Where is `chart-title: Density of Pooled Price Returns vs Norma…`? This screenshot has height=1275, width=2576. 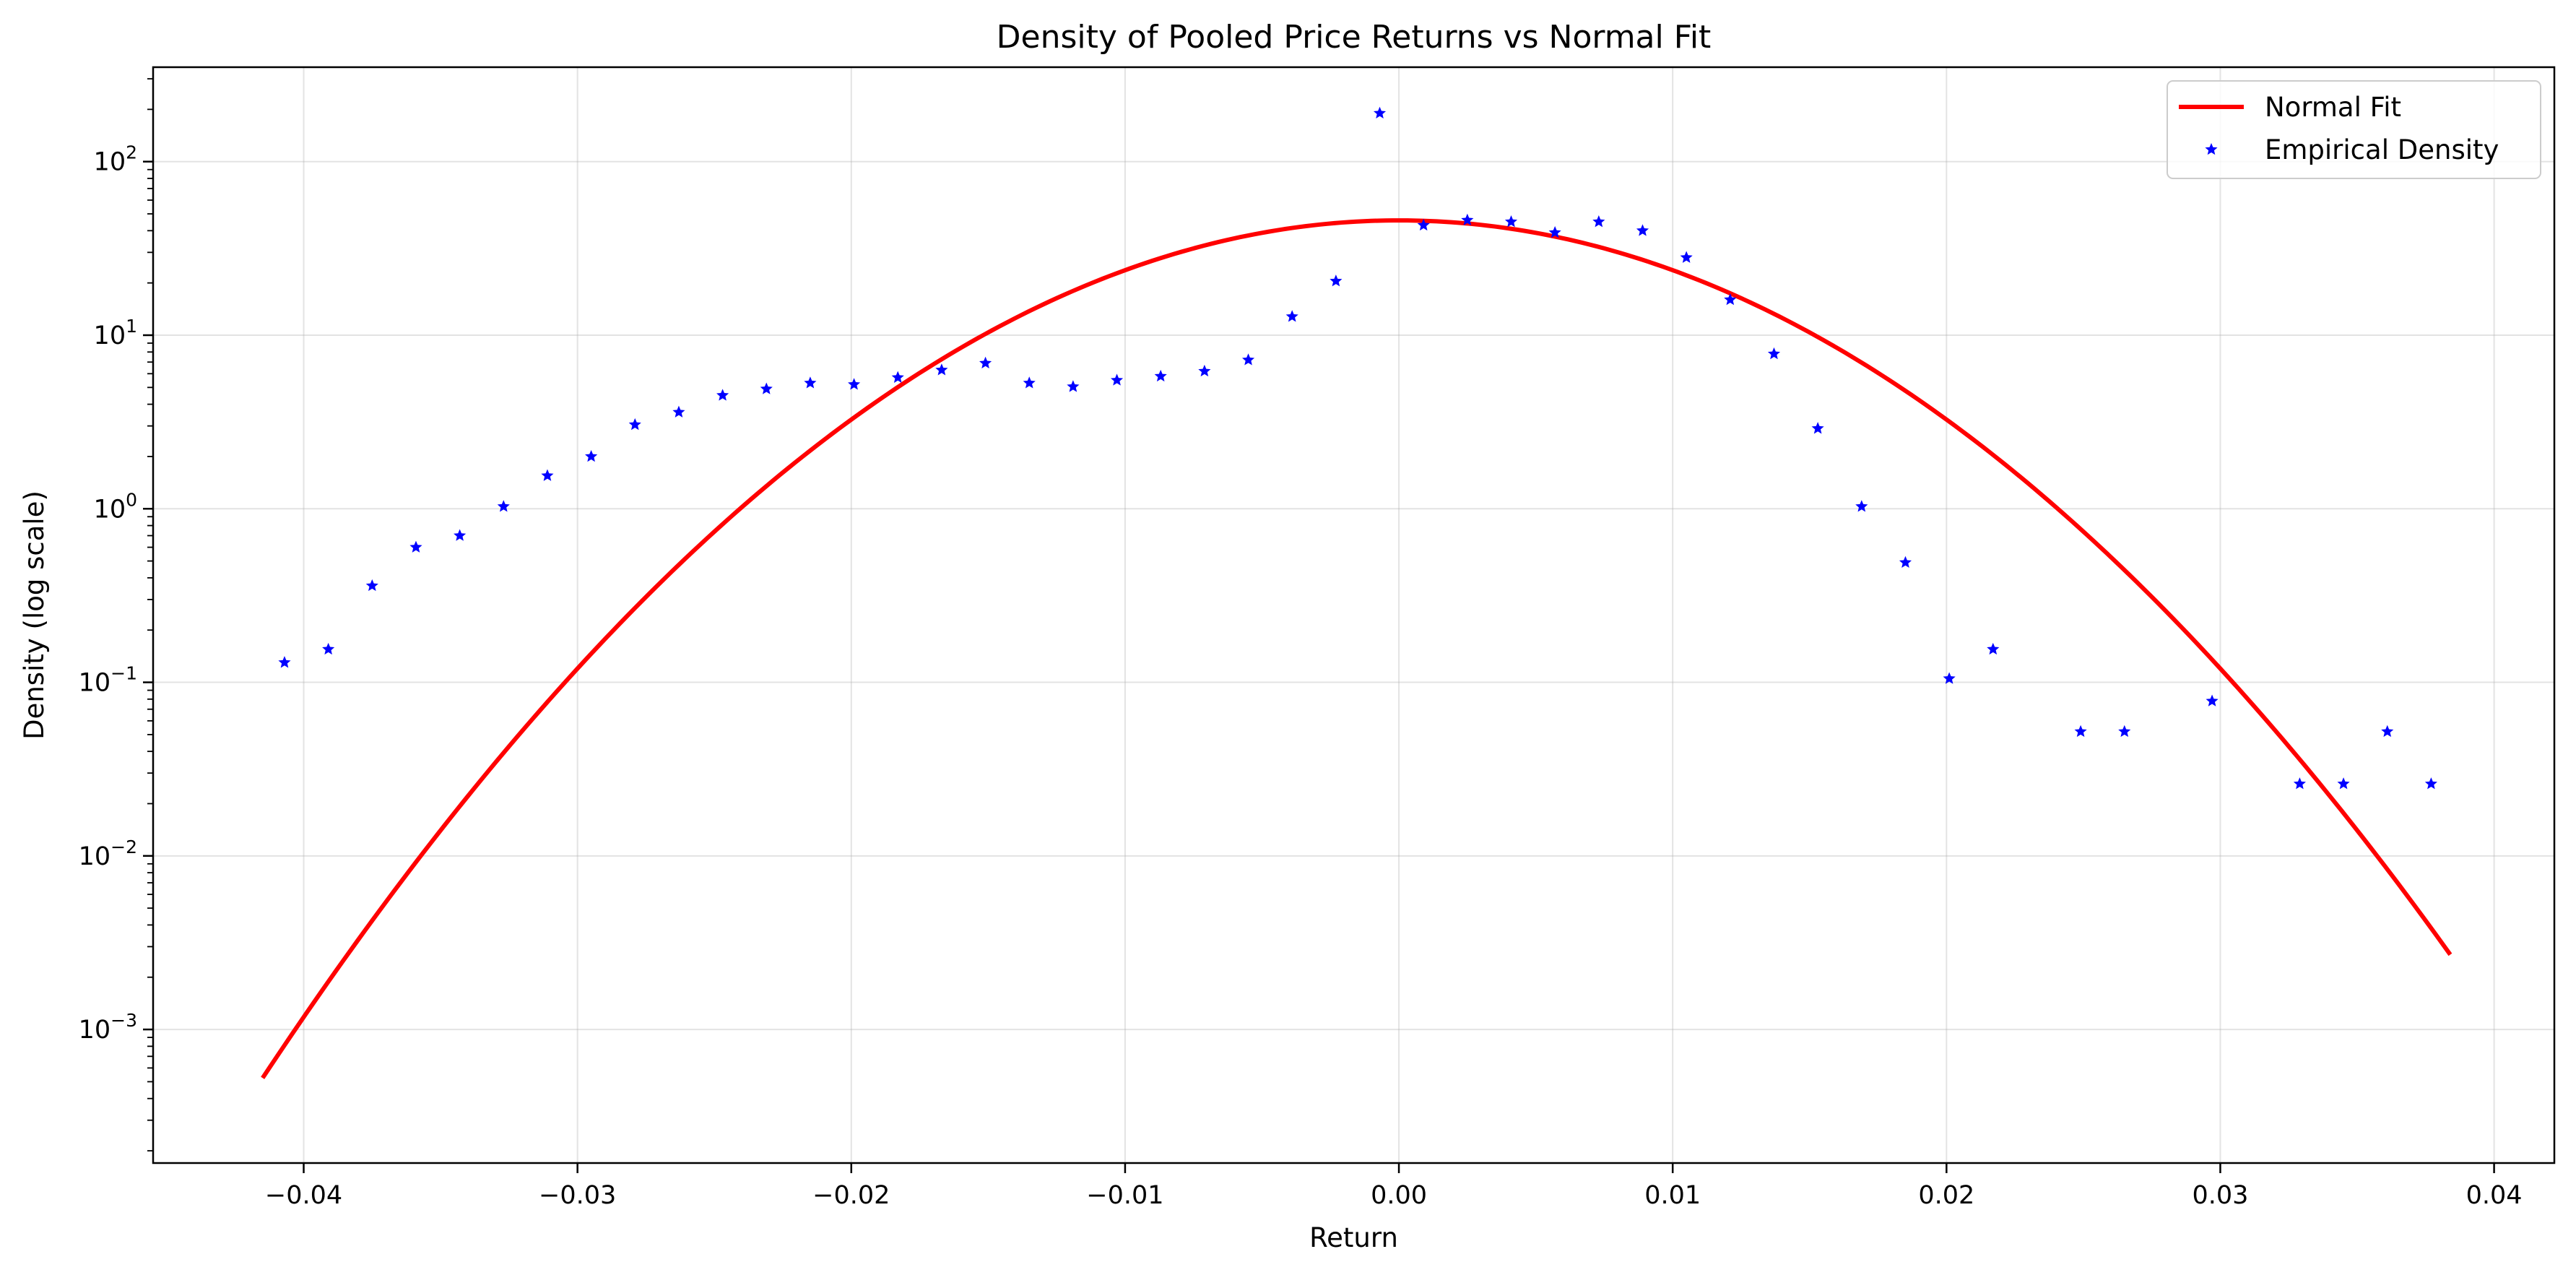 chart-title: Density of Pooled Price Returns vs Norma… is located at coordinates (1354, 37).